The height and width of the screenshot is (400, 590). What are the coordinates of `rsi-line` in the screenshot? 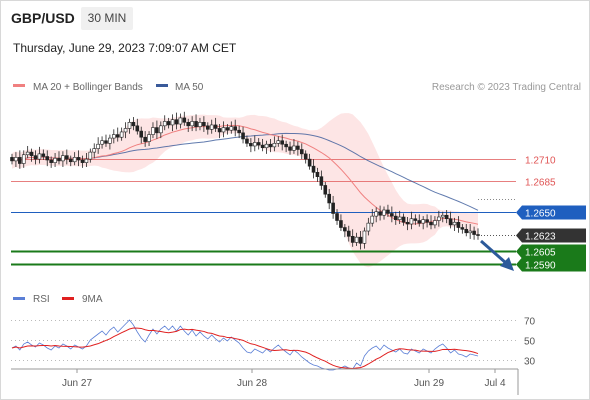 It's located at (245, 345).